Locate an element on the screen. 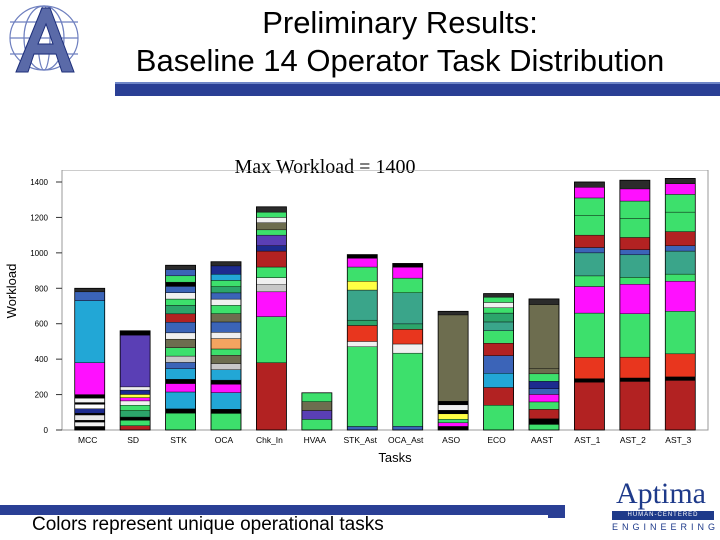 The width and height of the screenshot is (720, 540). slide-title-line2: Baseline 14 Operator Task Distribution is located at coordinates (400, 60).